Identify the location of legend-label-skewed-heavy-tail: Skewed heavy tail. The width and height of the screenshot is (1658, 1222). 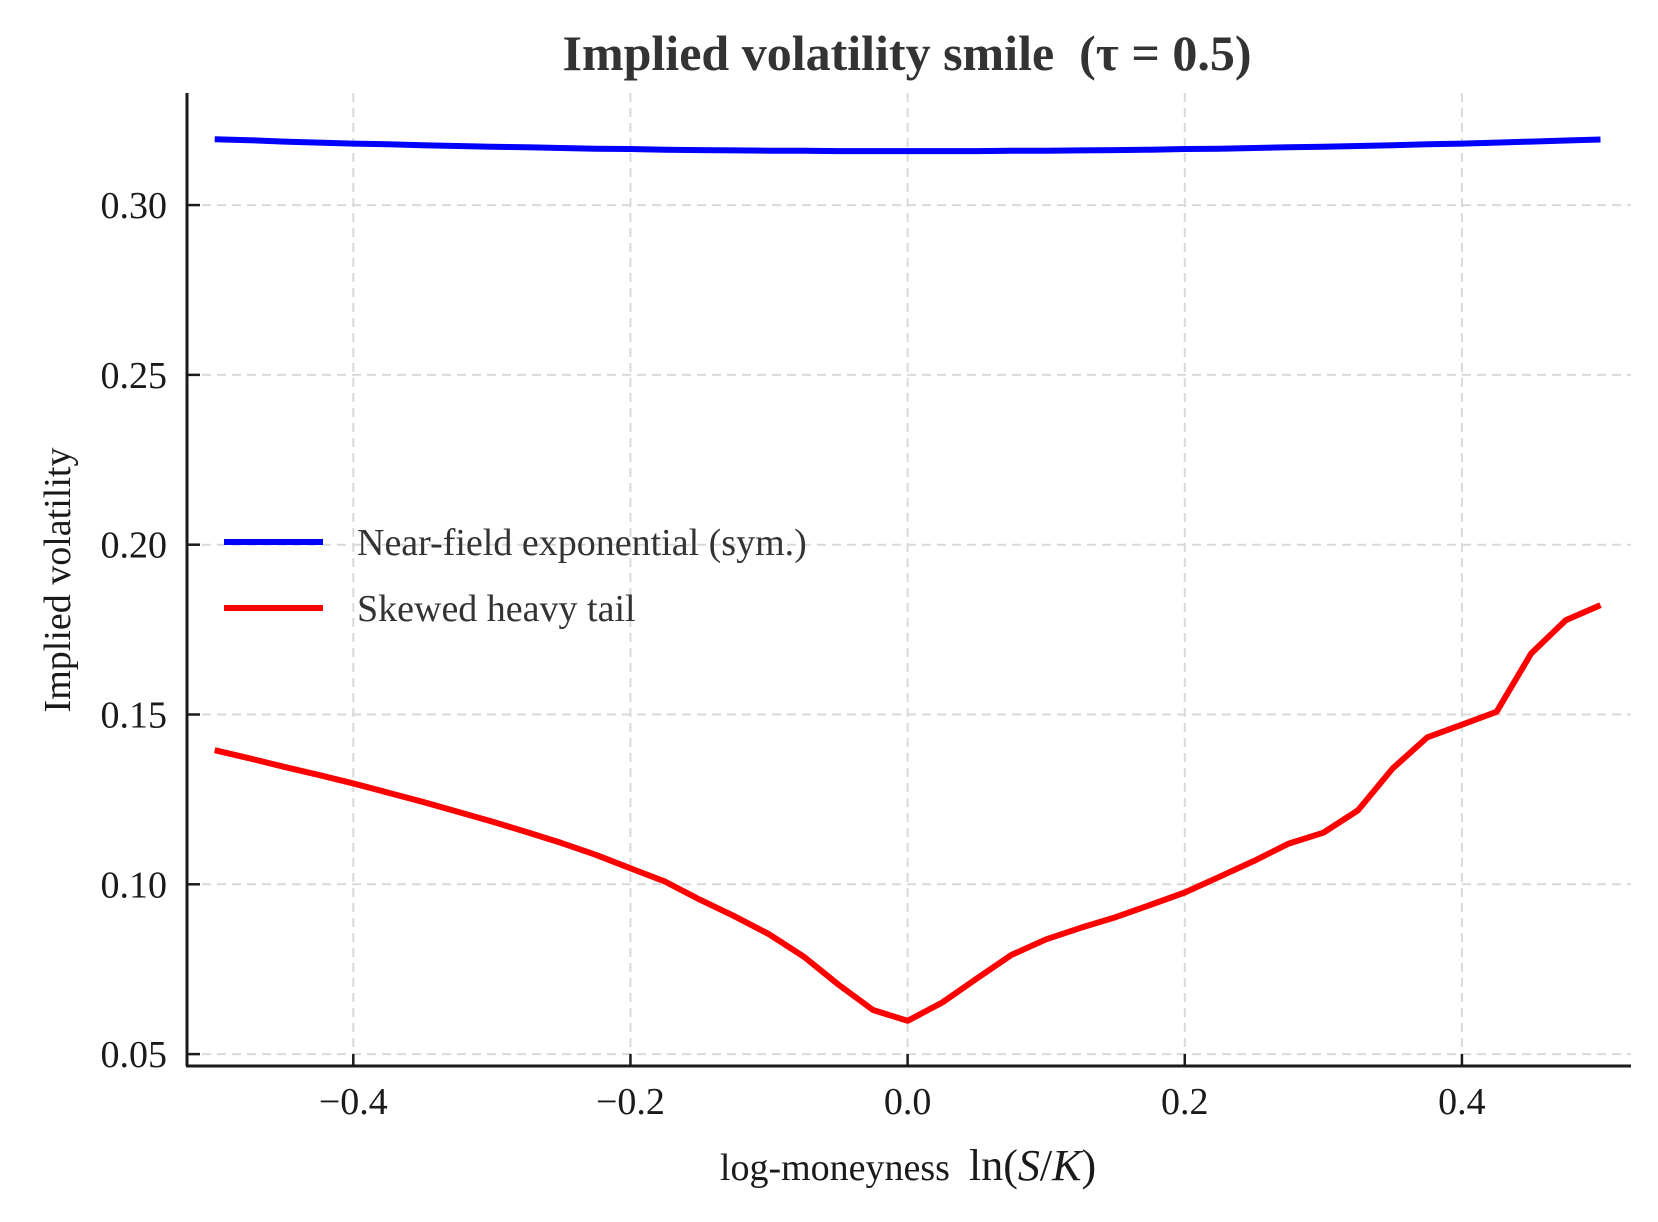
(496, 609).